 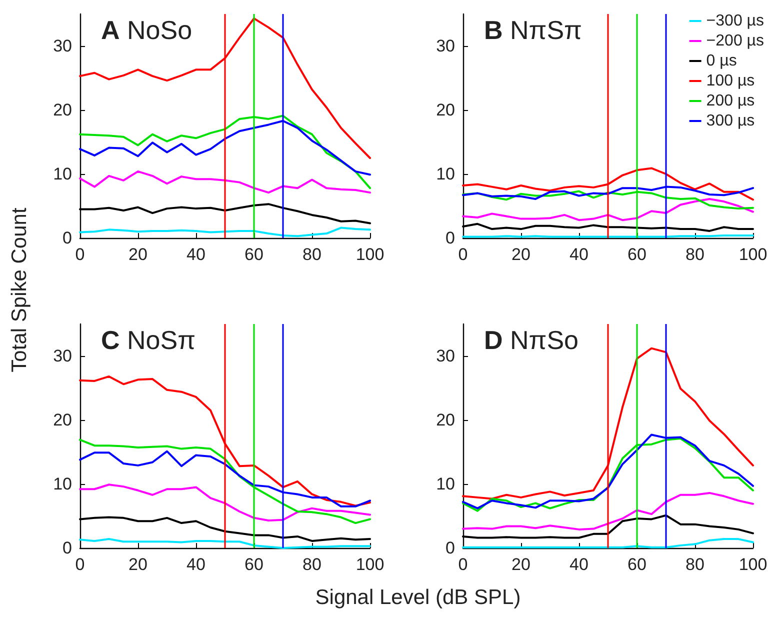 What do you see at coordinates (533, 30) in the screenshot?
I see `chart-title: B NπSπ` at bounding box center [533, 30].